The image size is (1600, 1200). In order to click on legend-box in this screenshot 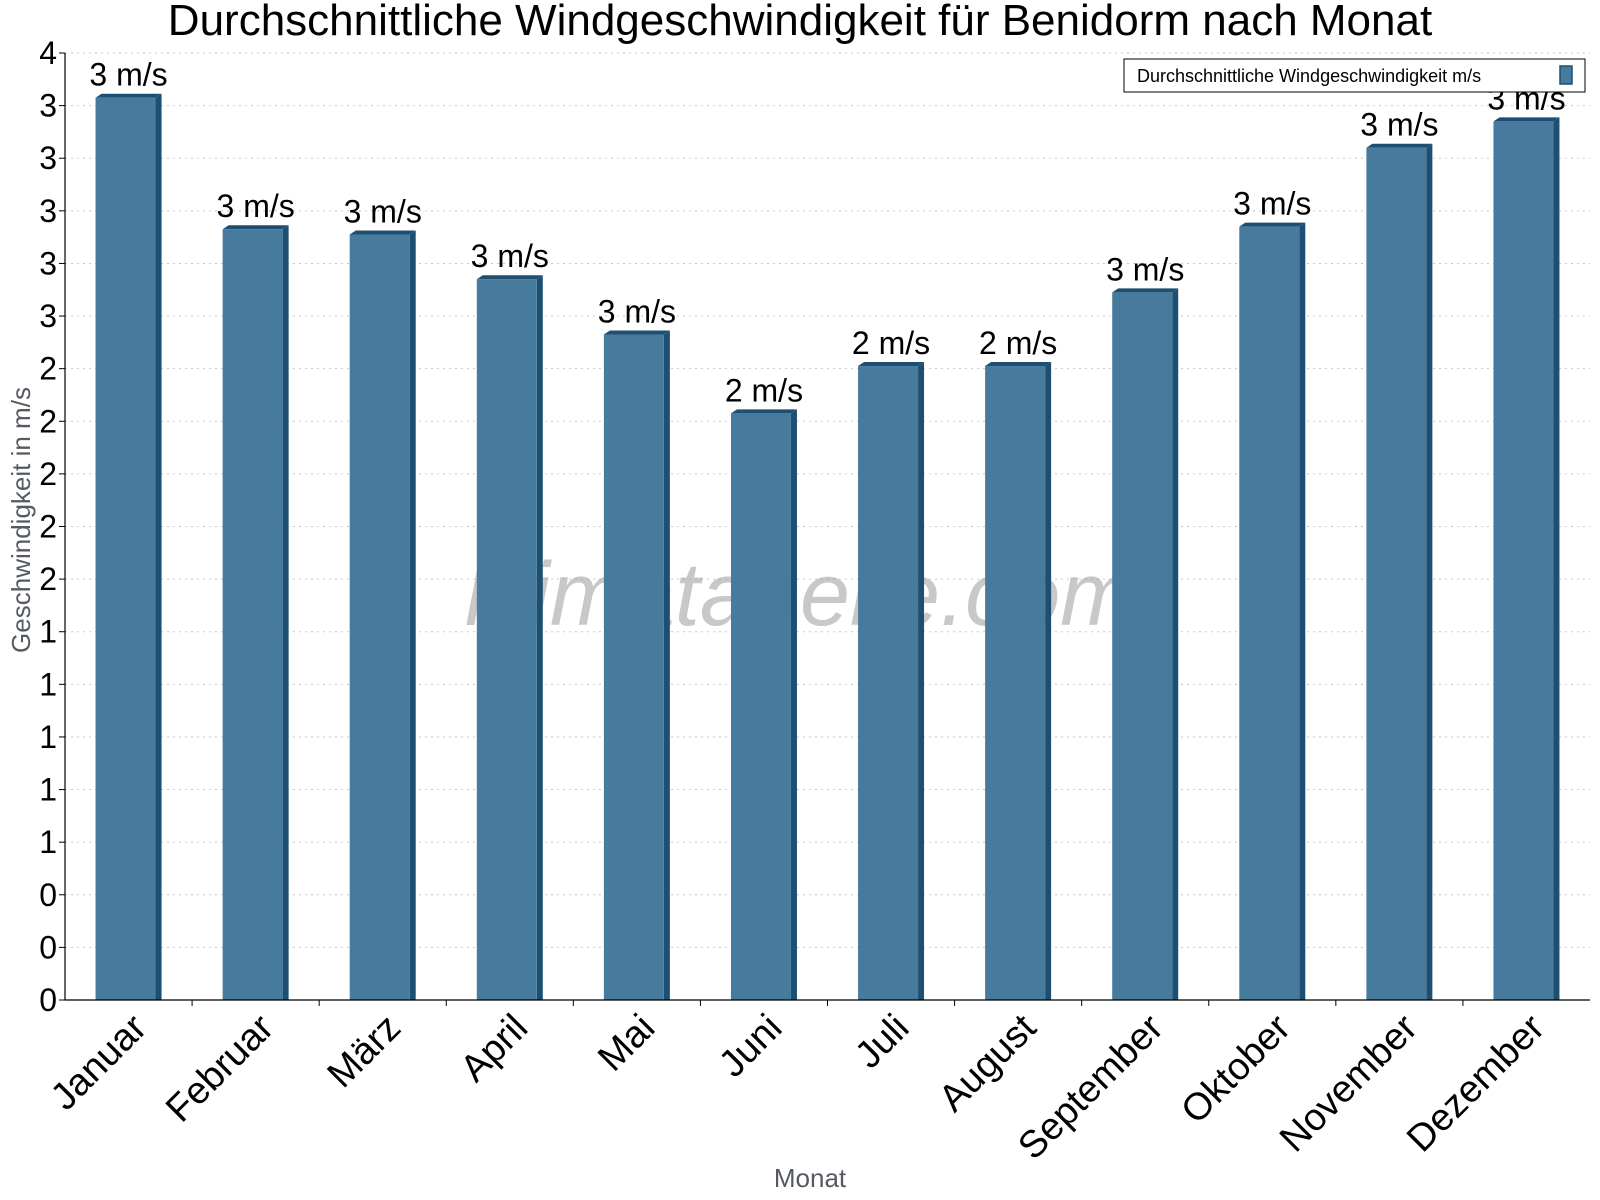, I will do `click(1354, 75)`.